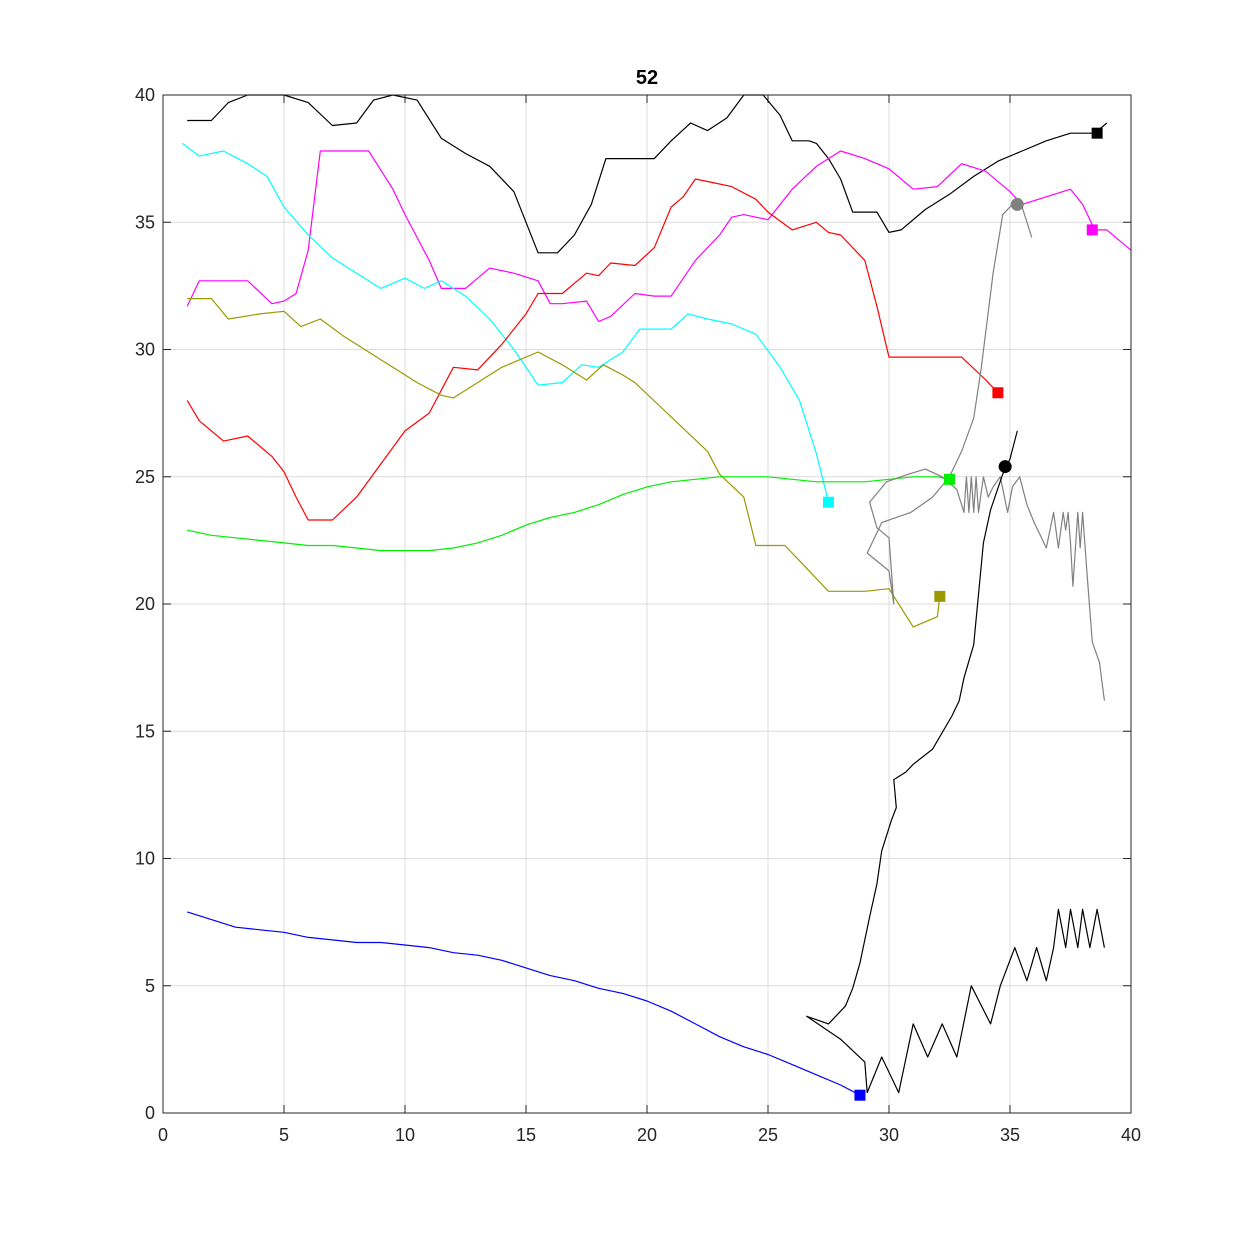 The width and height of the screenshot is (1250, 1250). I want to click on y-tick-label: 30, so click(145, 350).